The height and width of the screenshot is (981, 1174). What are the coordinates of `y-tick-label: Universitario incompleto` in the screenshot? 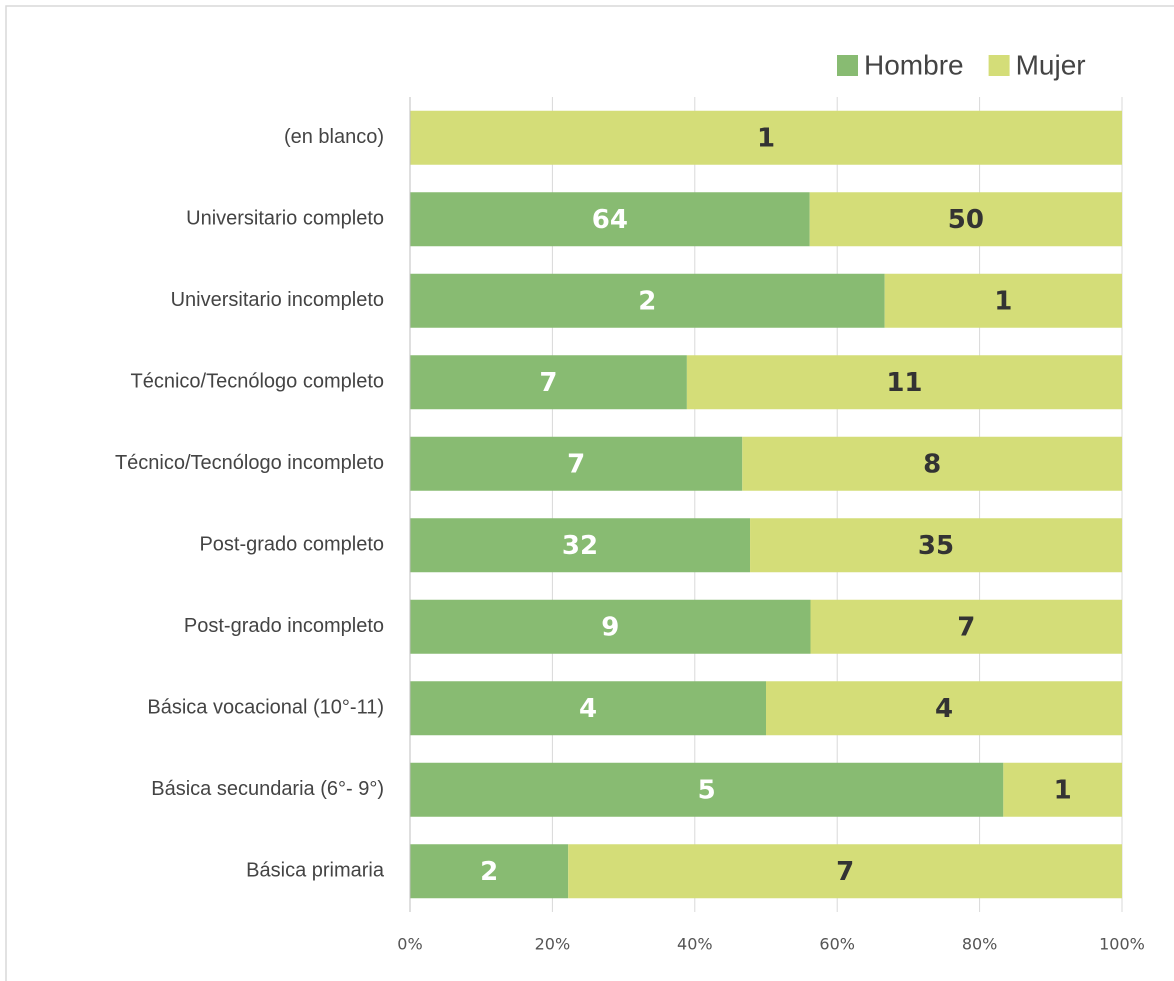 It's located at (277, 300).